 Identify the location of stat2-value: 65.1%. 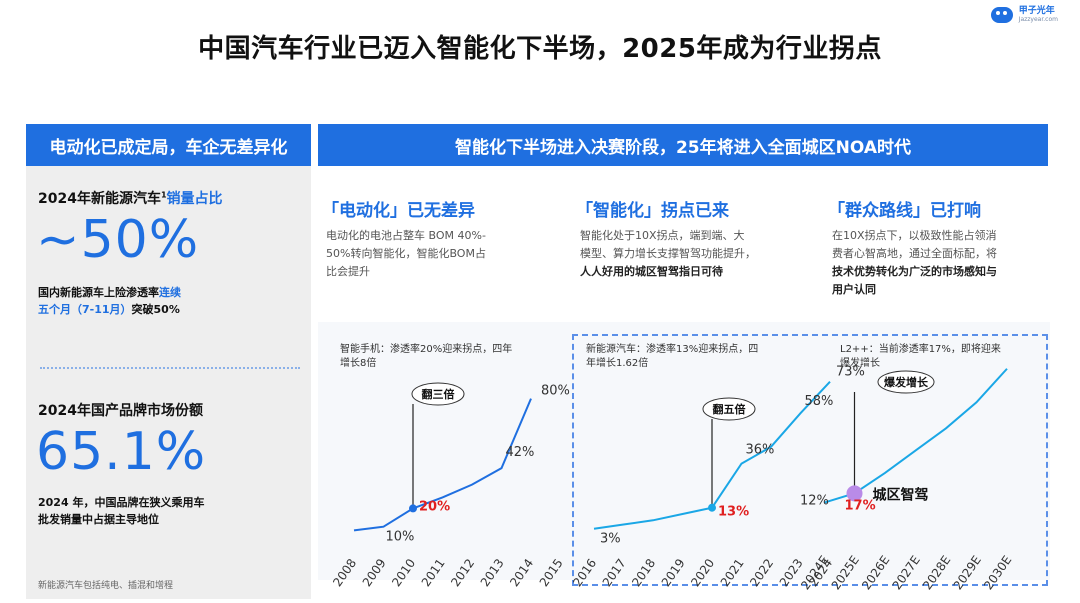
(121, 452).